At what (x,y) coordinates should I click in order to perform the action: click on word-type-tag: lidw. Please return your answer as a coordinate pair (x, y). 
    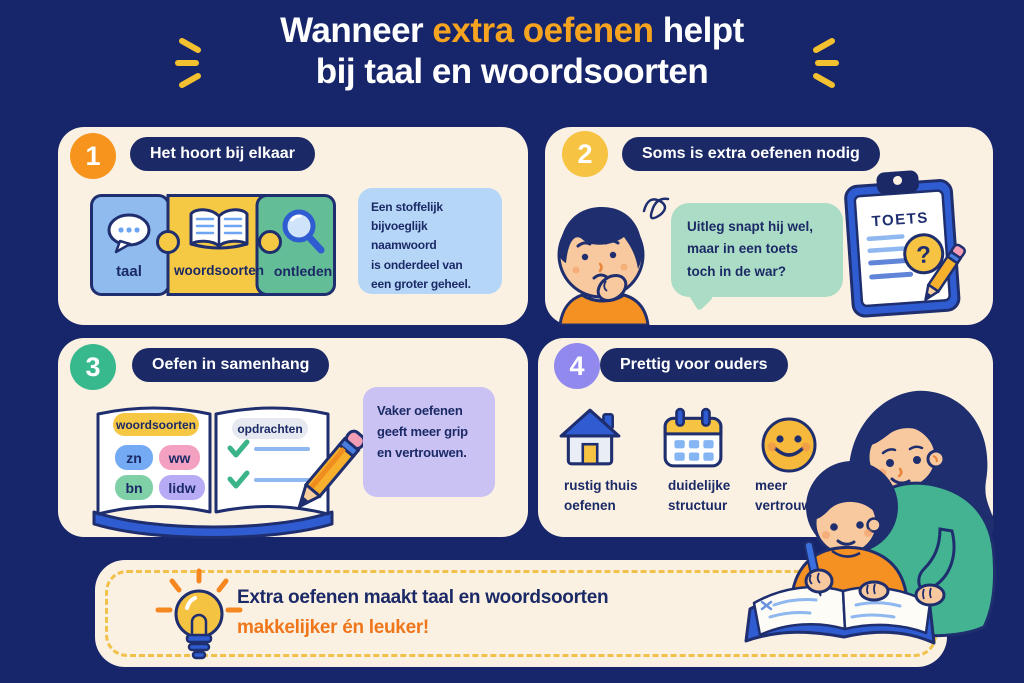
    Looking at the image, I should click on (182, 487).